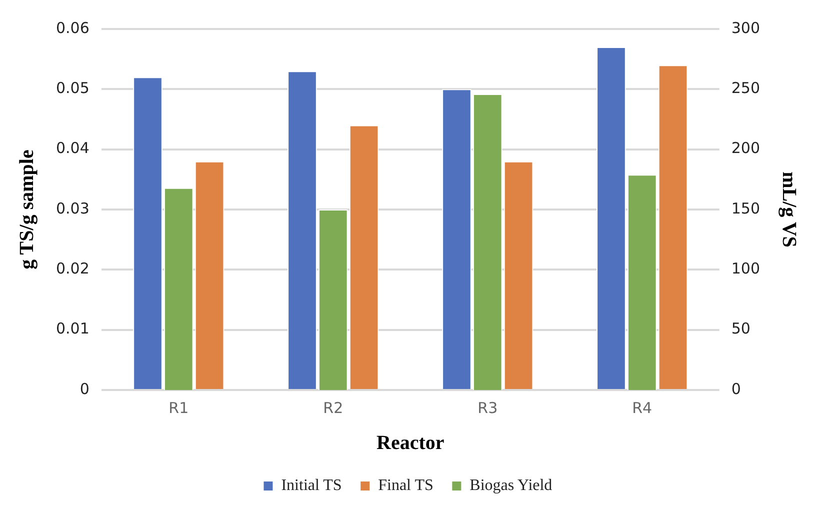  What do you see at coordinates (73, 329) in the screenshot?
I see `y-tick-label: 0.01` at bounding box center [73, 329].